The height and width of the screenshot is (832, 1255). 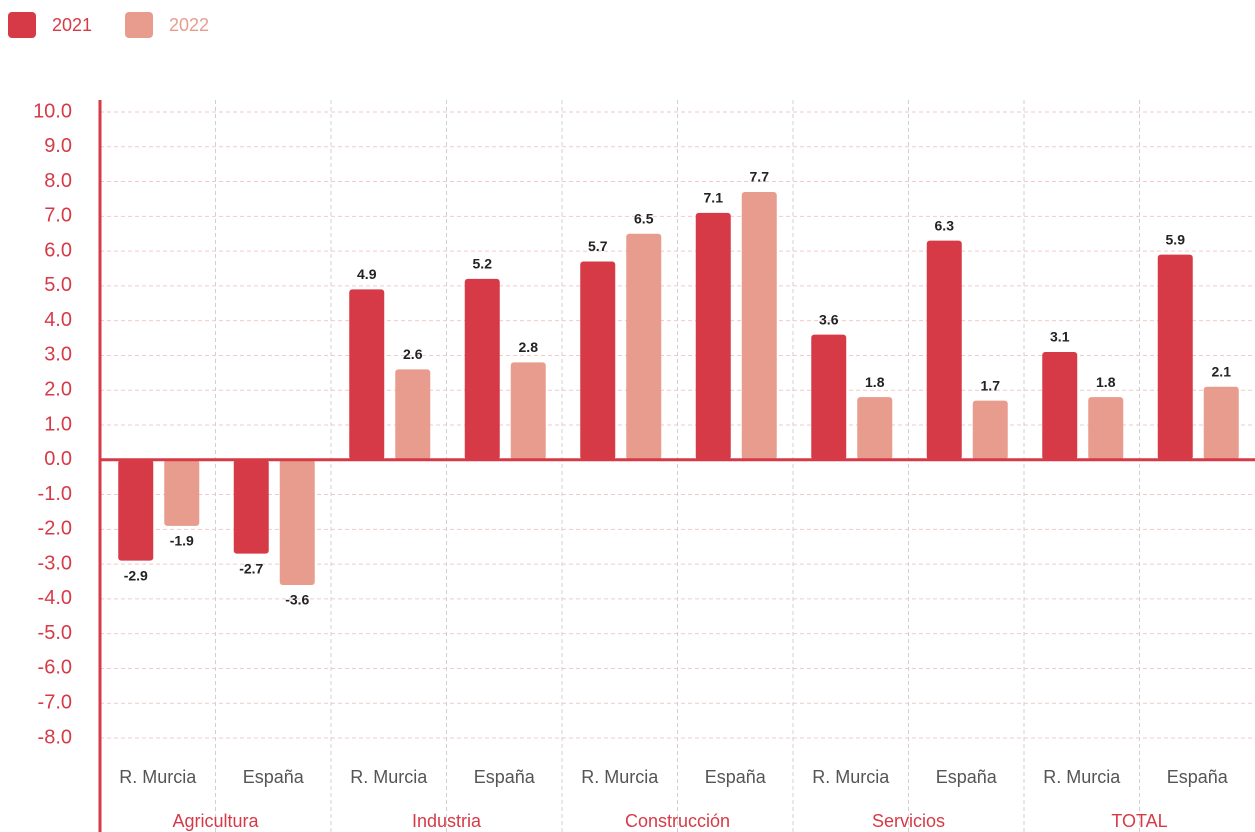 What do you see at coordinates (55, 633) in the screenshot?
I see `y-tick-label: -5.0` at bounding box center [55, 633].